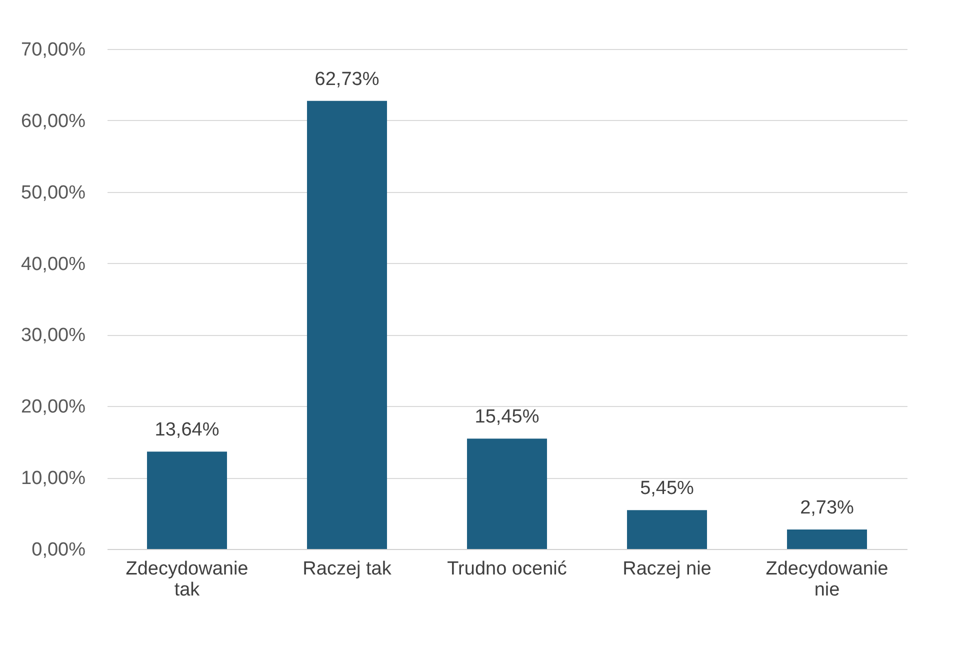  What do you see at coordinates (53, 335) in the screenshot?
I see `y-tick-label: 30,00%` at bounding box center [53, 335].